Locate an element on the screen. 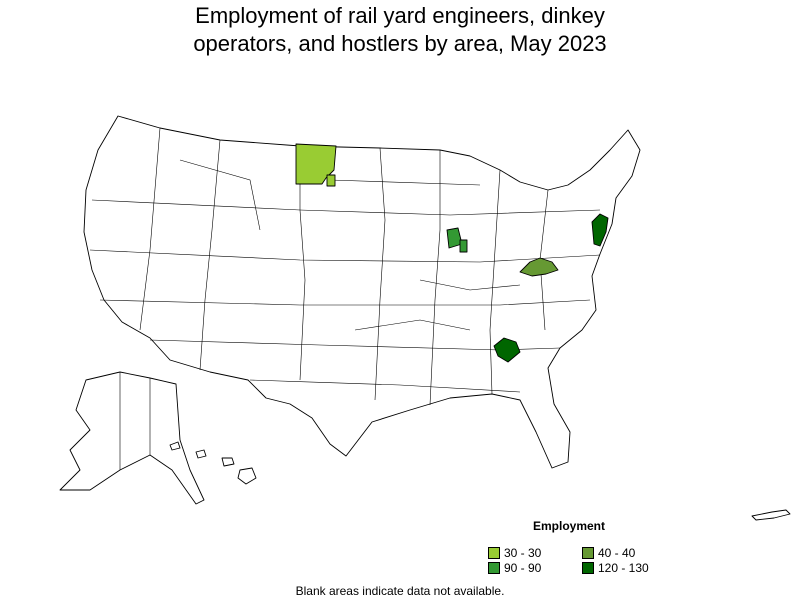  atlanta-georgia-area is located at coordinates (507, 350).